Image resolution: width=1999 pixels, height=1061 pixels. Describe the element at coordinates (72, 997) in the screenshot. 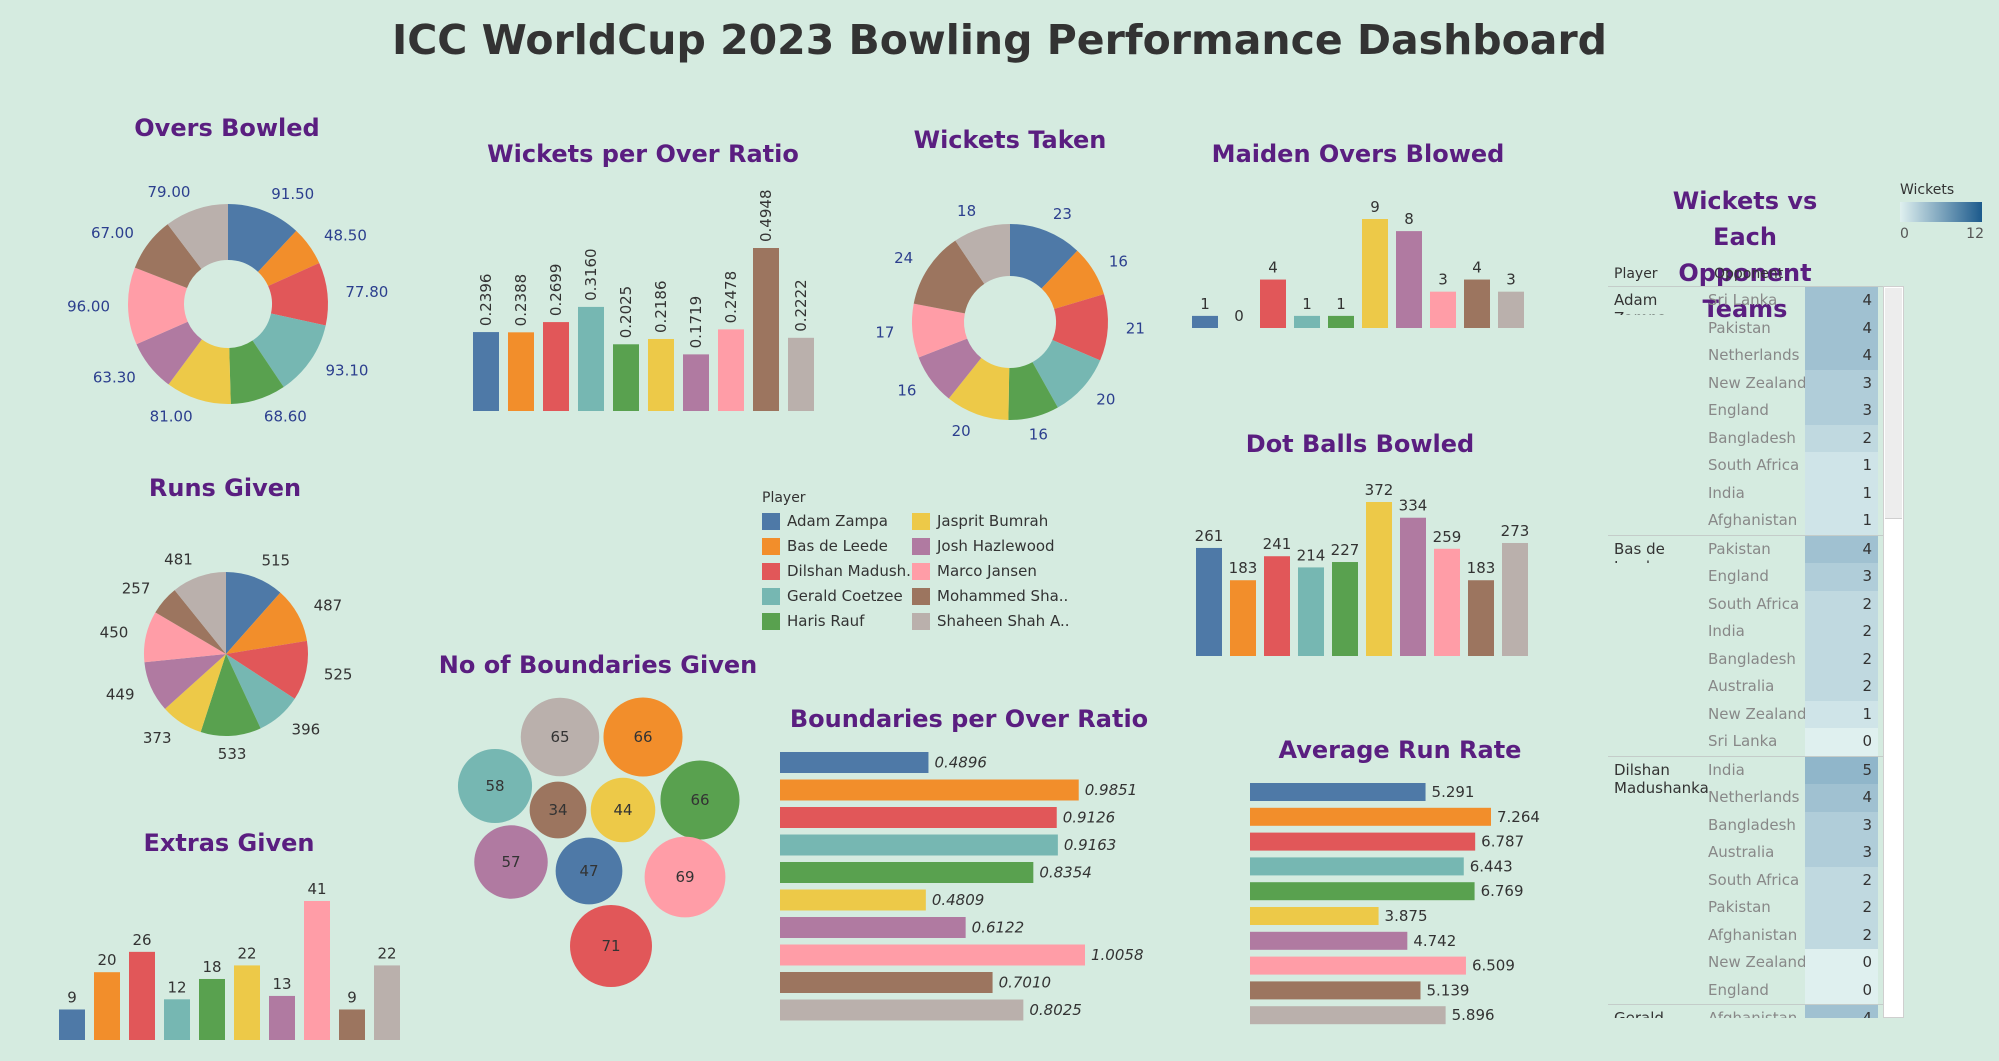

I see `extras-given-label: 9` at that location.